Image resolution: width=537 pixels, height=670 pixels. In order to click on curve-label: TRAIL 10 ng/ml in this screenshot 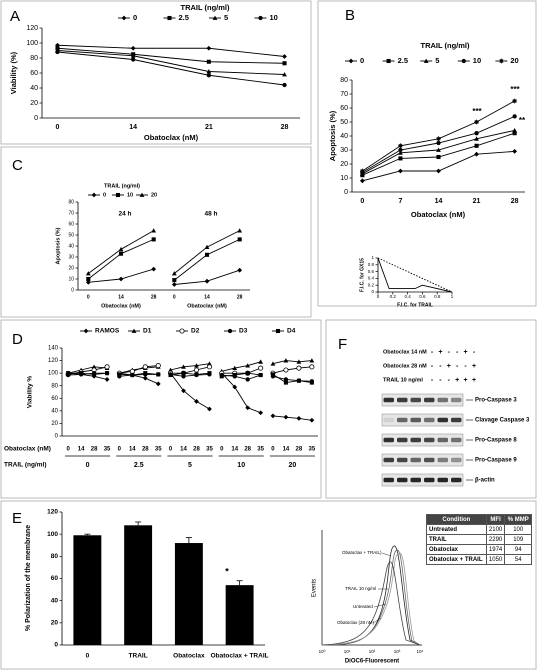, I will do `click(360, 588)`.